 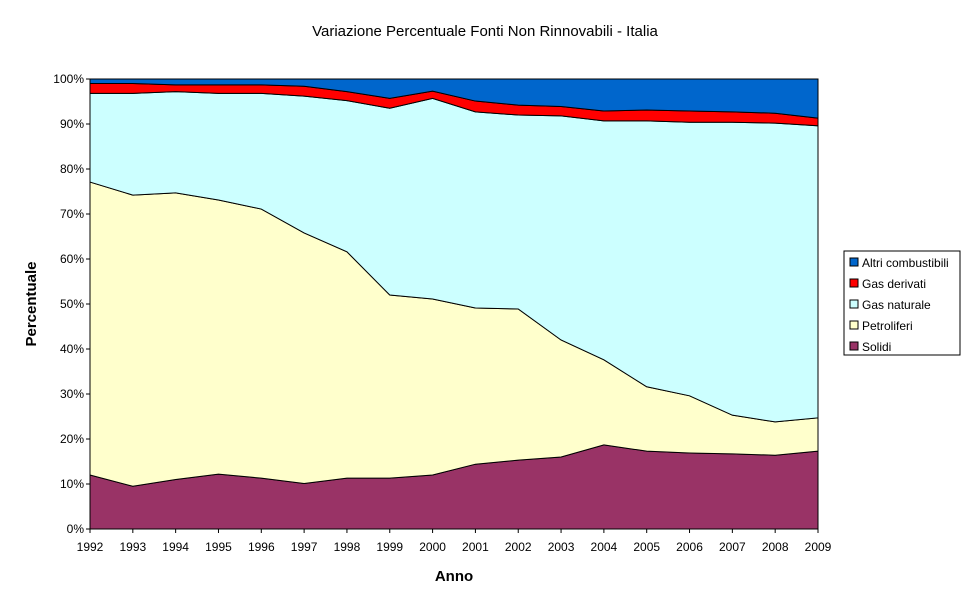 What do you see at coordinates (72, 484) in the screenshot?
I see `y-tick-label: 10%` at bounding box center [72, 484].